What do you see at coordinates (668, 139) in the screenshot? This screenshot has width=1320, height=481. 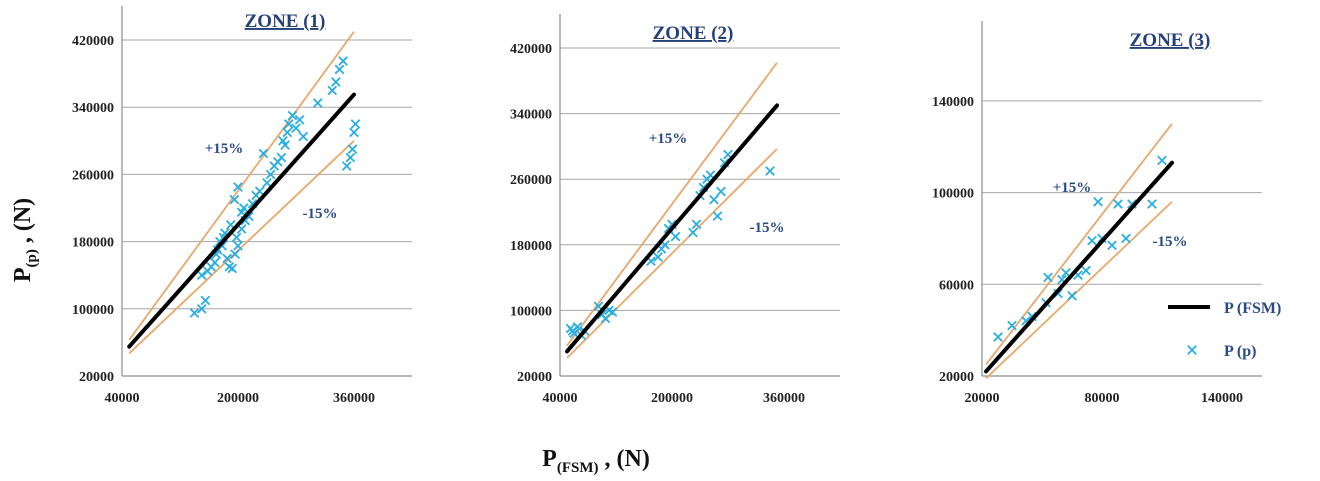 I see `upper-band-label: +15%` at bounding box center [668, 139].